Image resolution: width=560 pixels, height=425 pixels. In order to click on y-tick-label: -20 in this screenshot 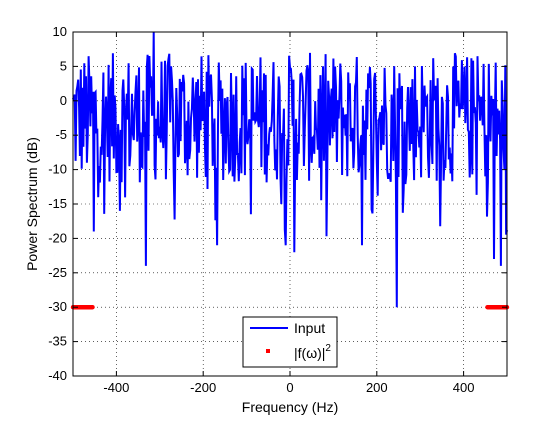, I will do `click(57, 237)`.